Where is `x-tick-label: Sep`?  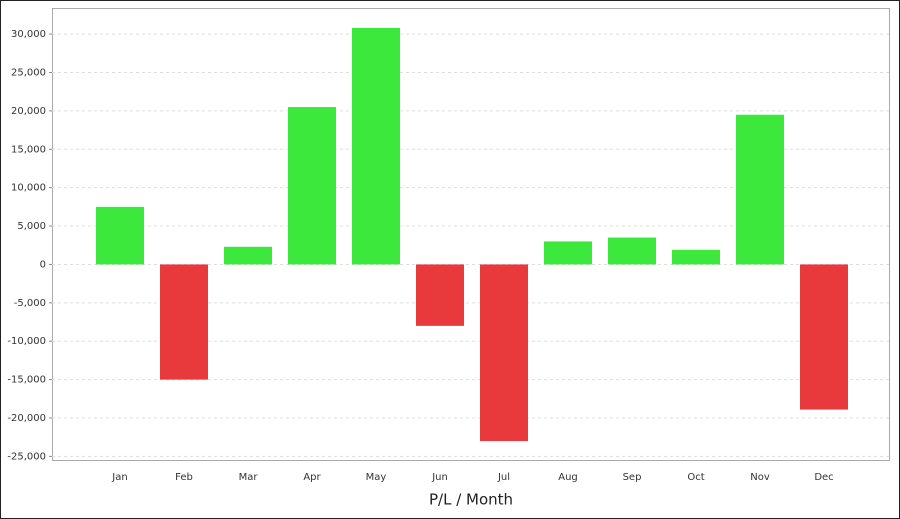
x-tick-label: Sep is located at coordinates (632, 477).